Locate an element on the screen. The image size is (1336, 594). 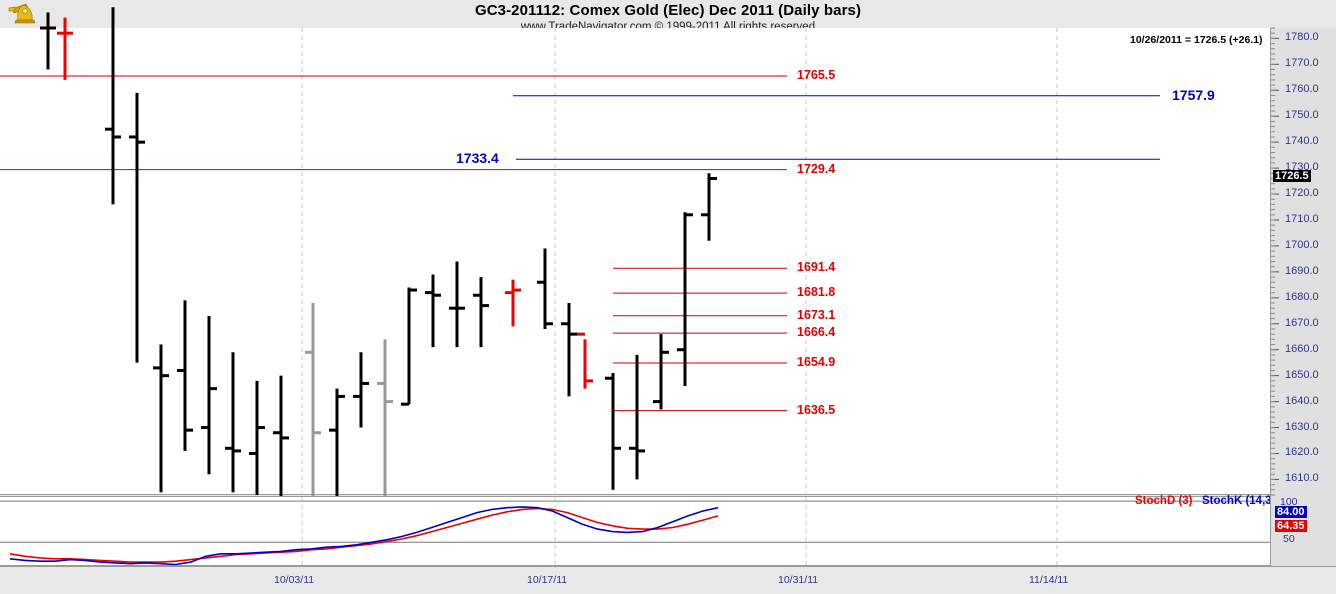
price-axis-tick-label: 1650.0 is located at coordinates (1302, 374).